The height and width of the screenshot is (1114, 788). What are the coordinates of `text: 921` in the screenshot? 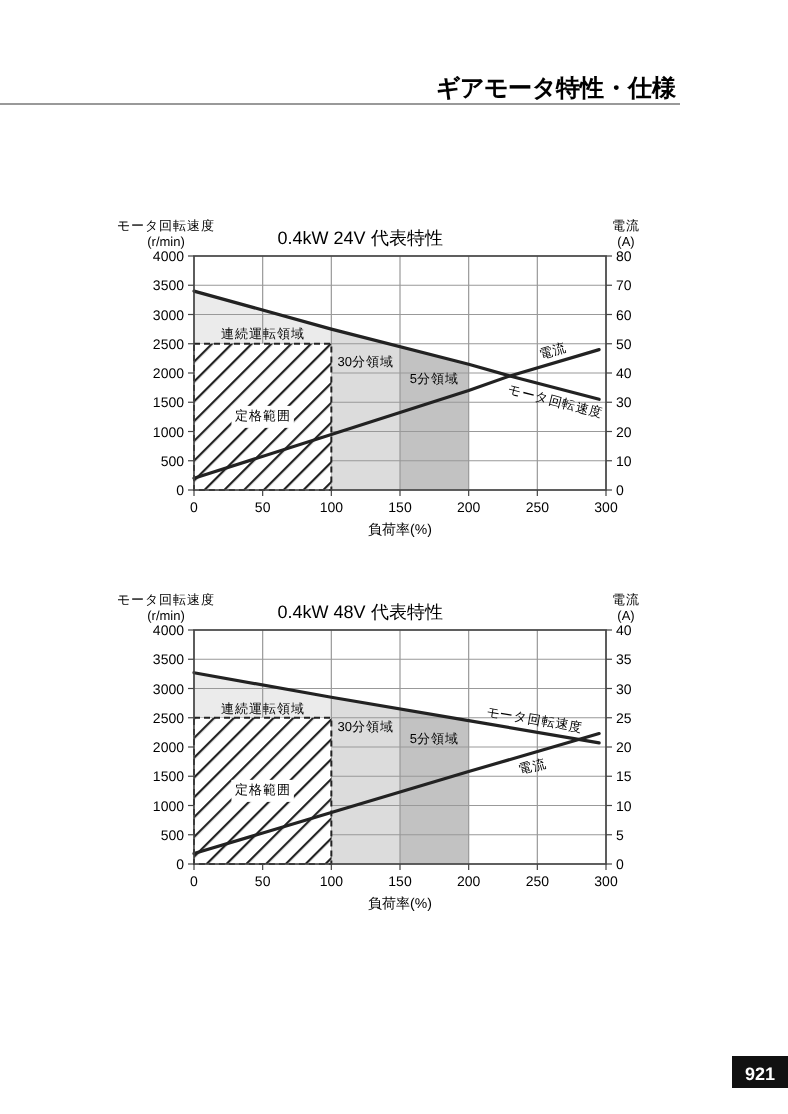 It's located at (760, 1074).